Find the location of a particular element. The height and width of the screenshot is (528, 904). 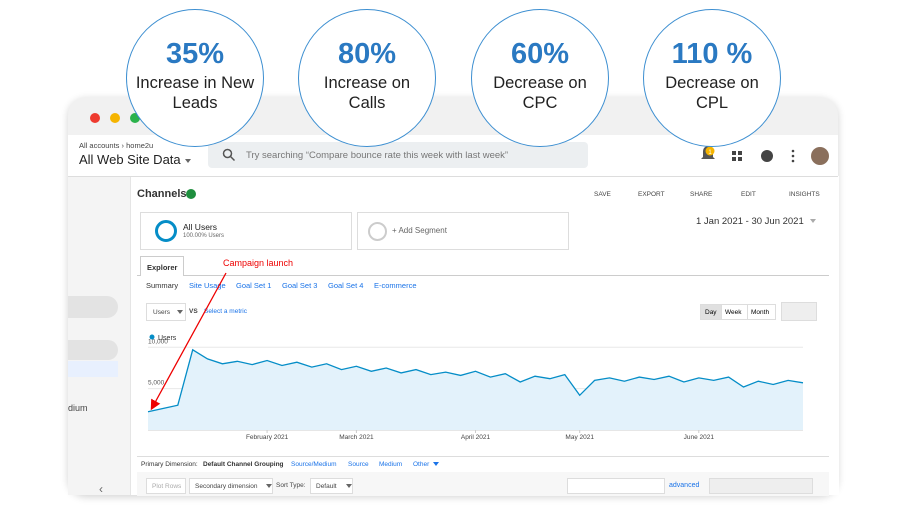

granularity-button: Month is located at coordinates (761, 312).